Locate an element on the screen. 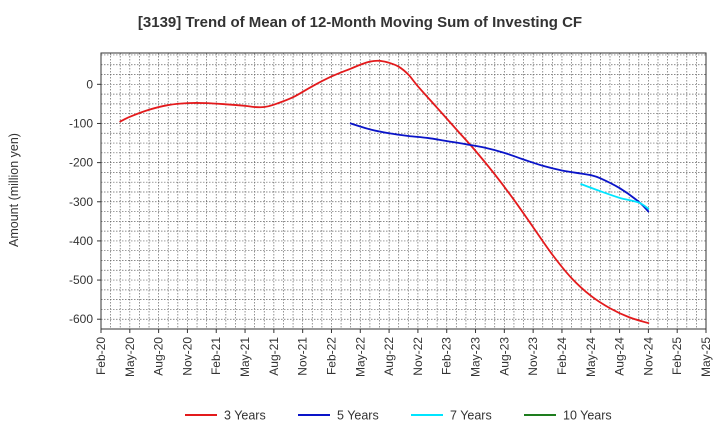 Image resolution: width=720 pixels, height=440 pixels. y-tick-label: -400 is located at coordinates (81, 241).